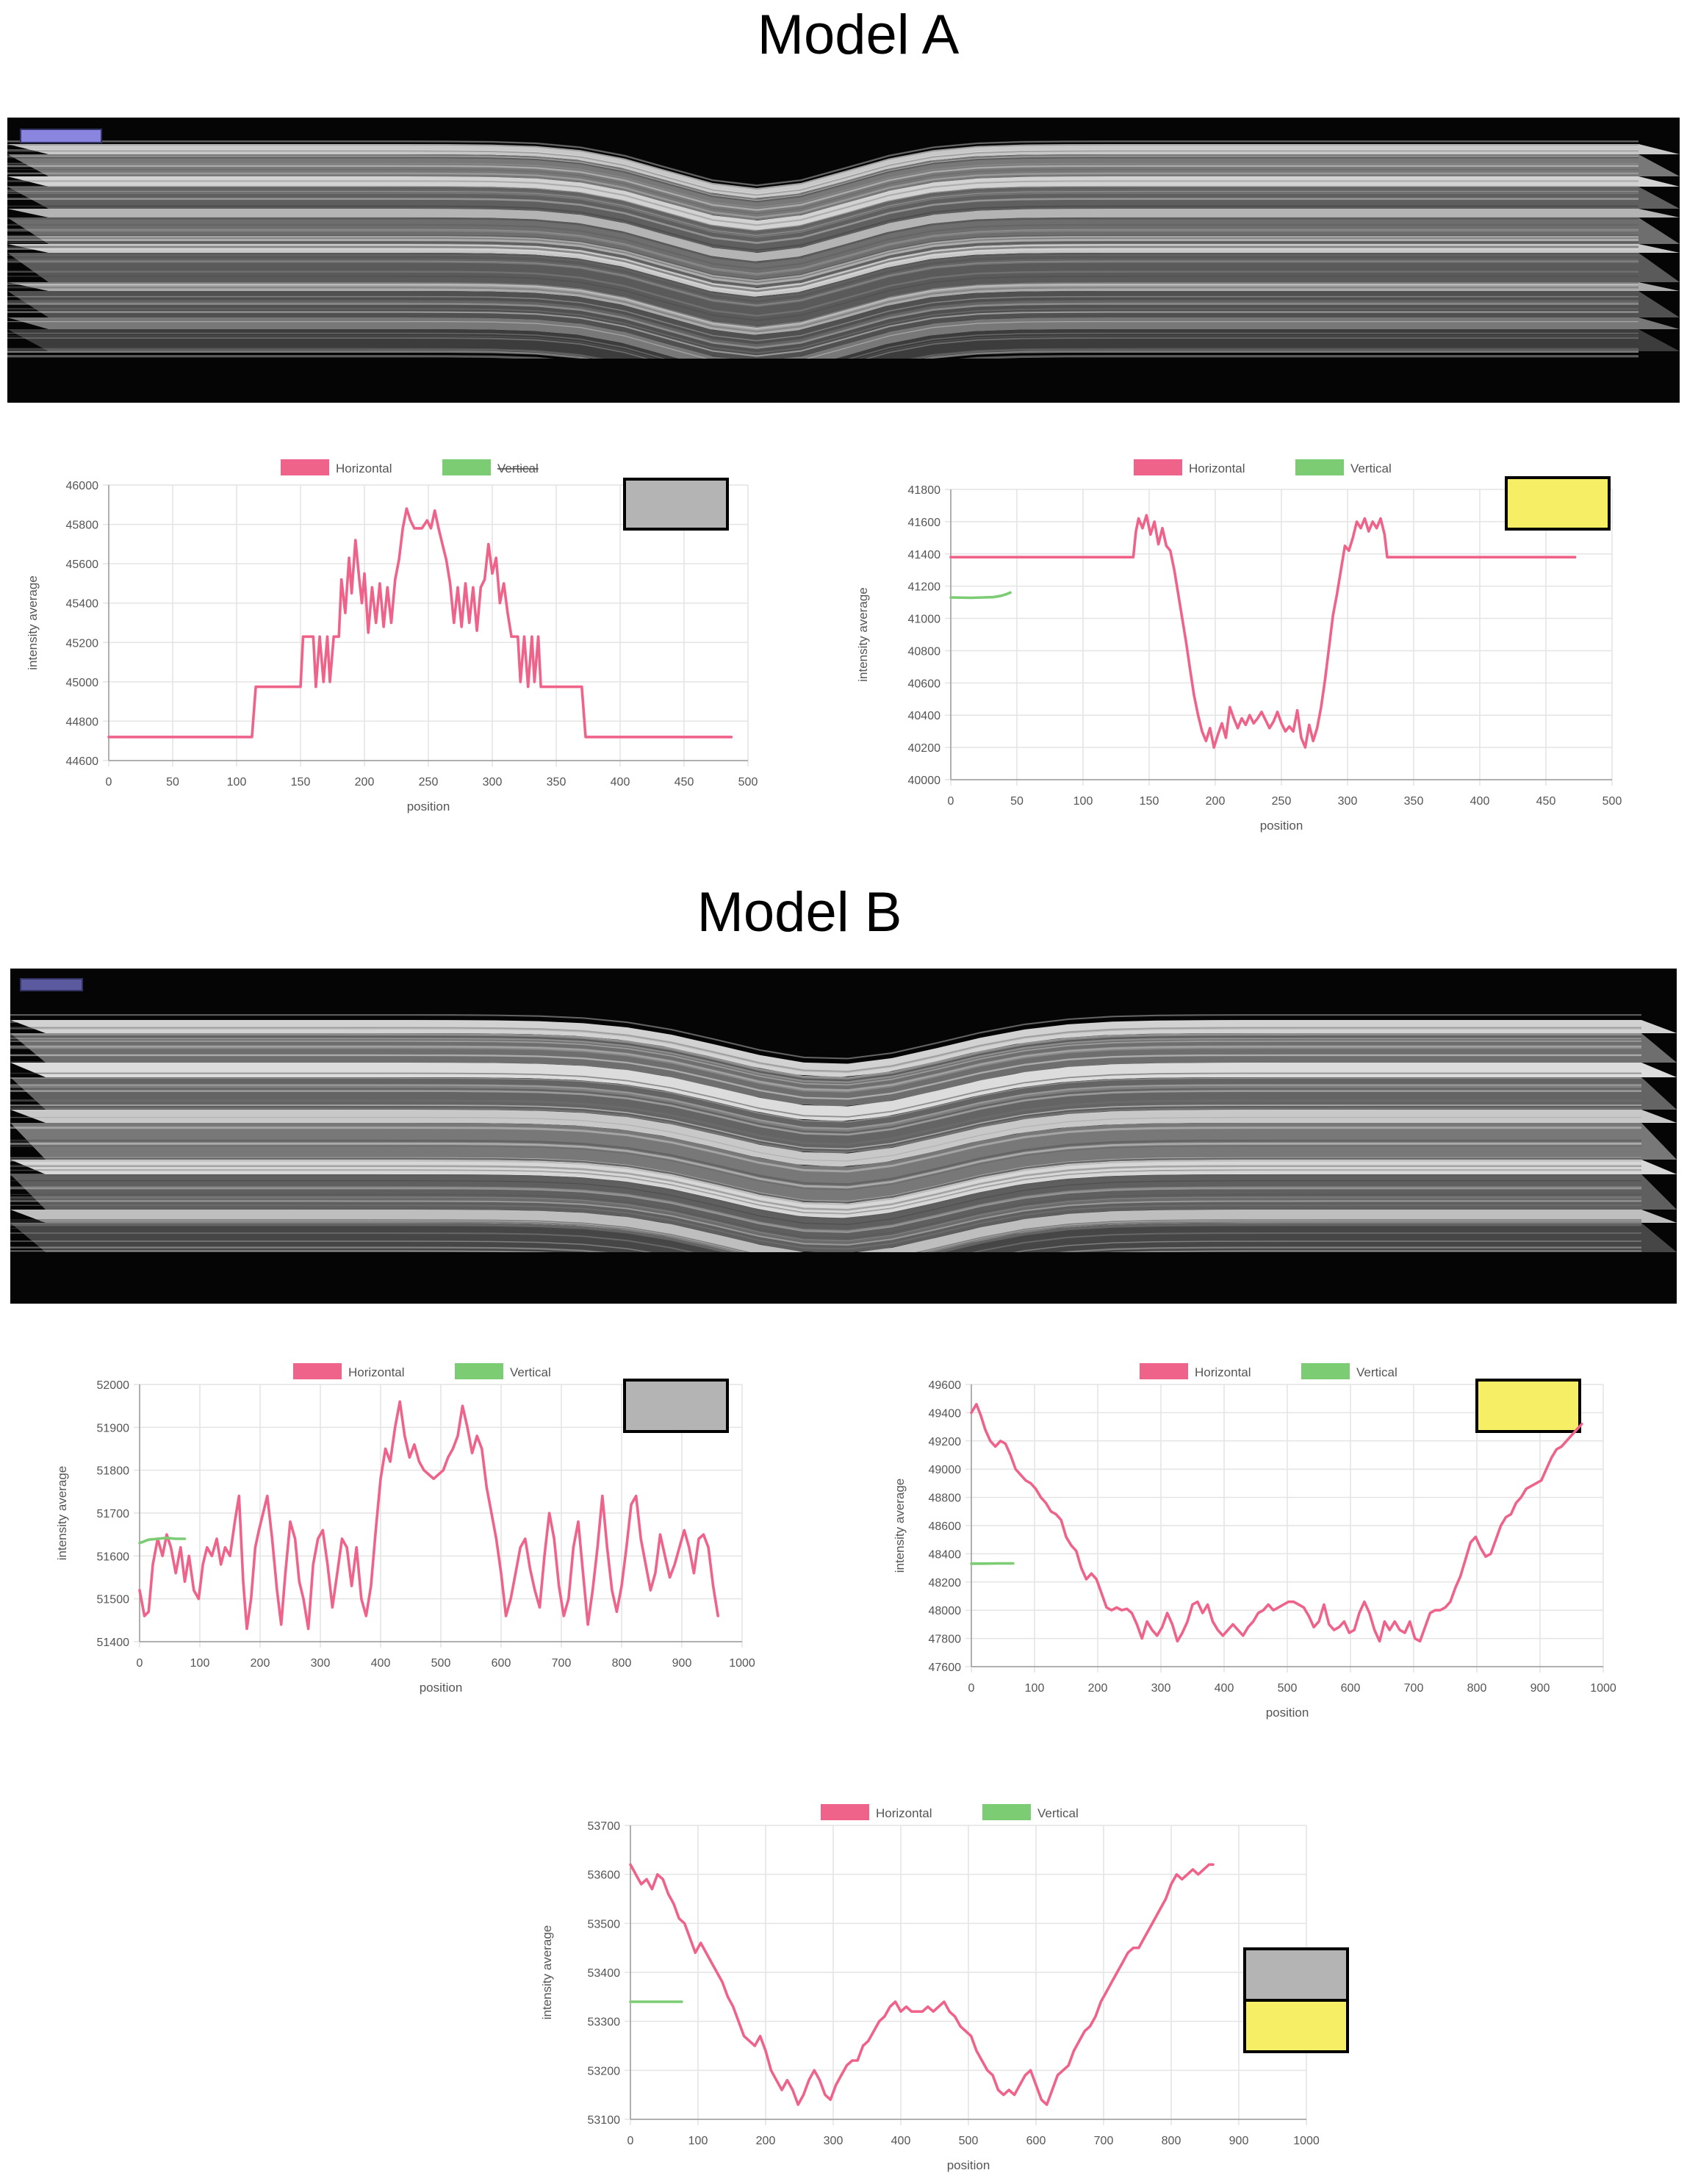  What do you see at coordinates (604, 1875) in the screenshot?
I see `y-tick-label: 53600` at bounding box center [604, 1875].